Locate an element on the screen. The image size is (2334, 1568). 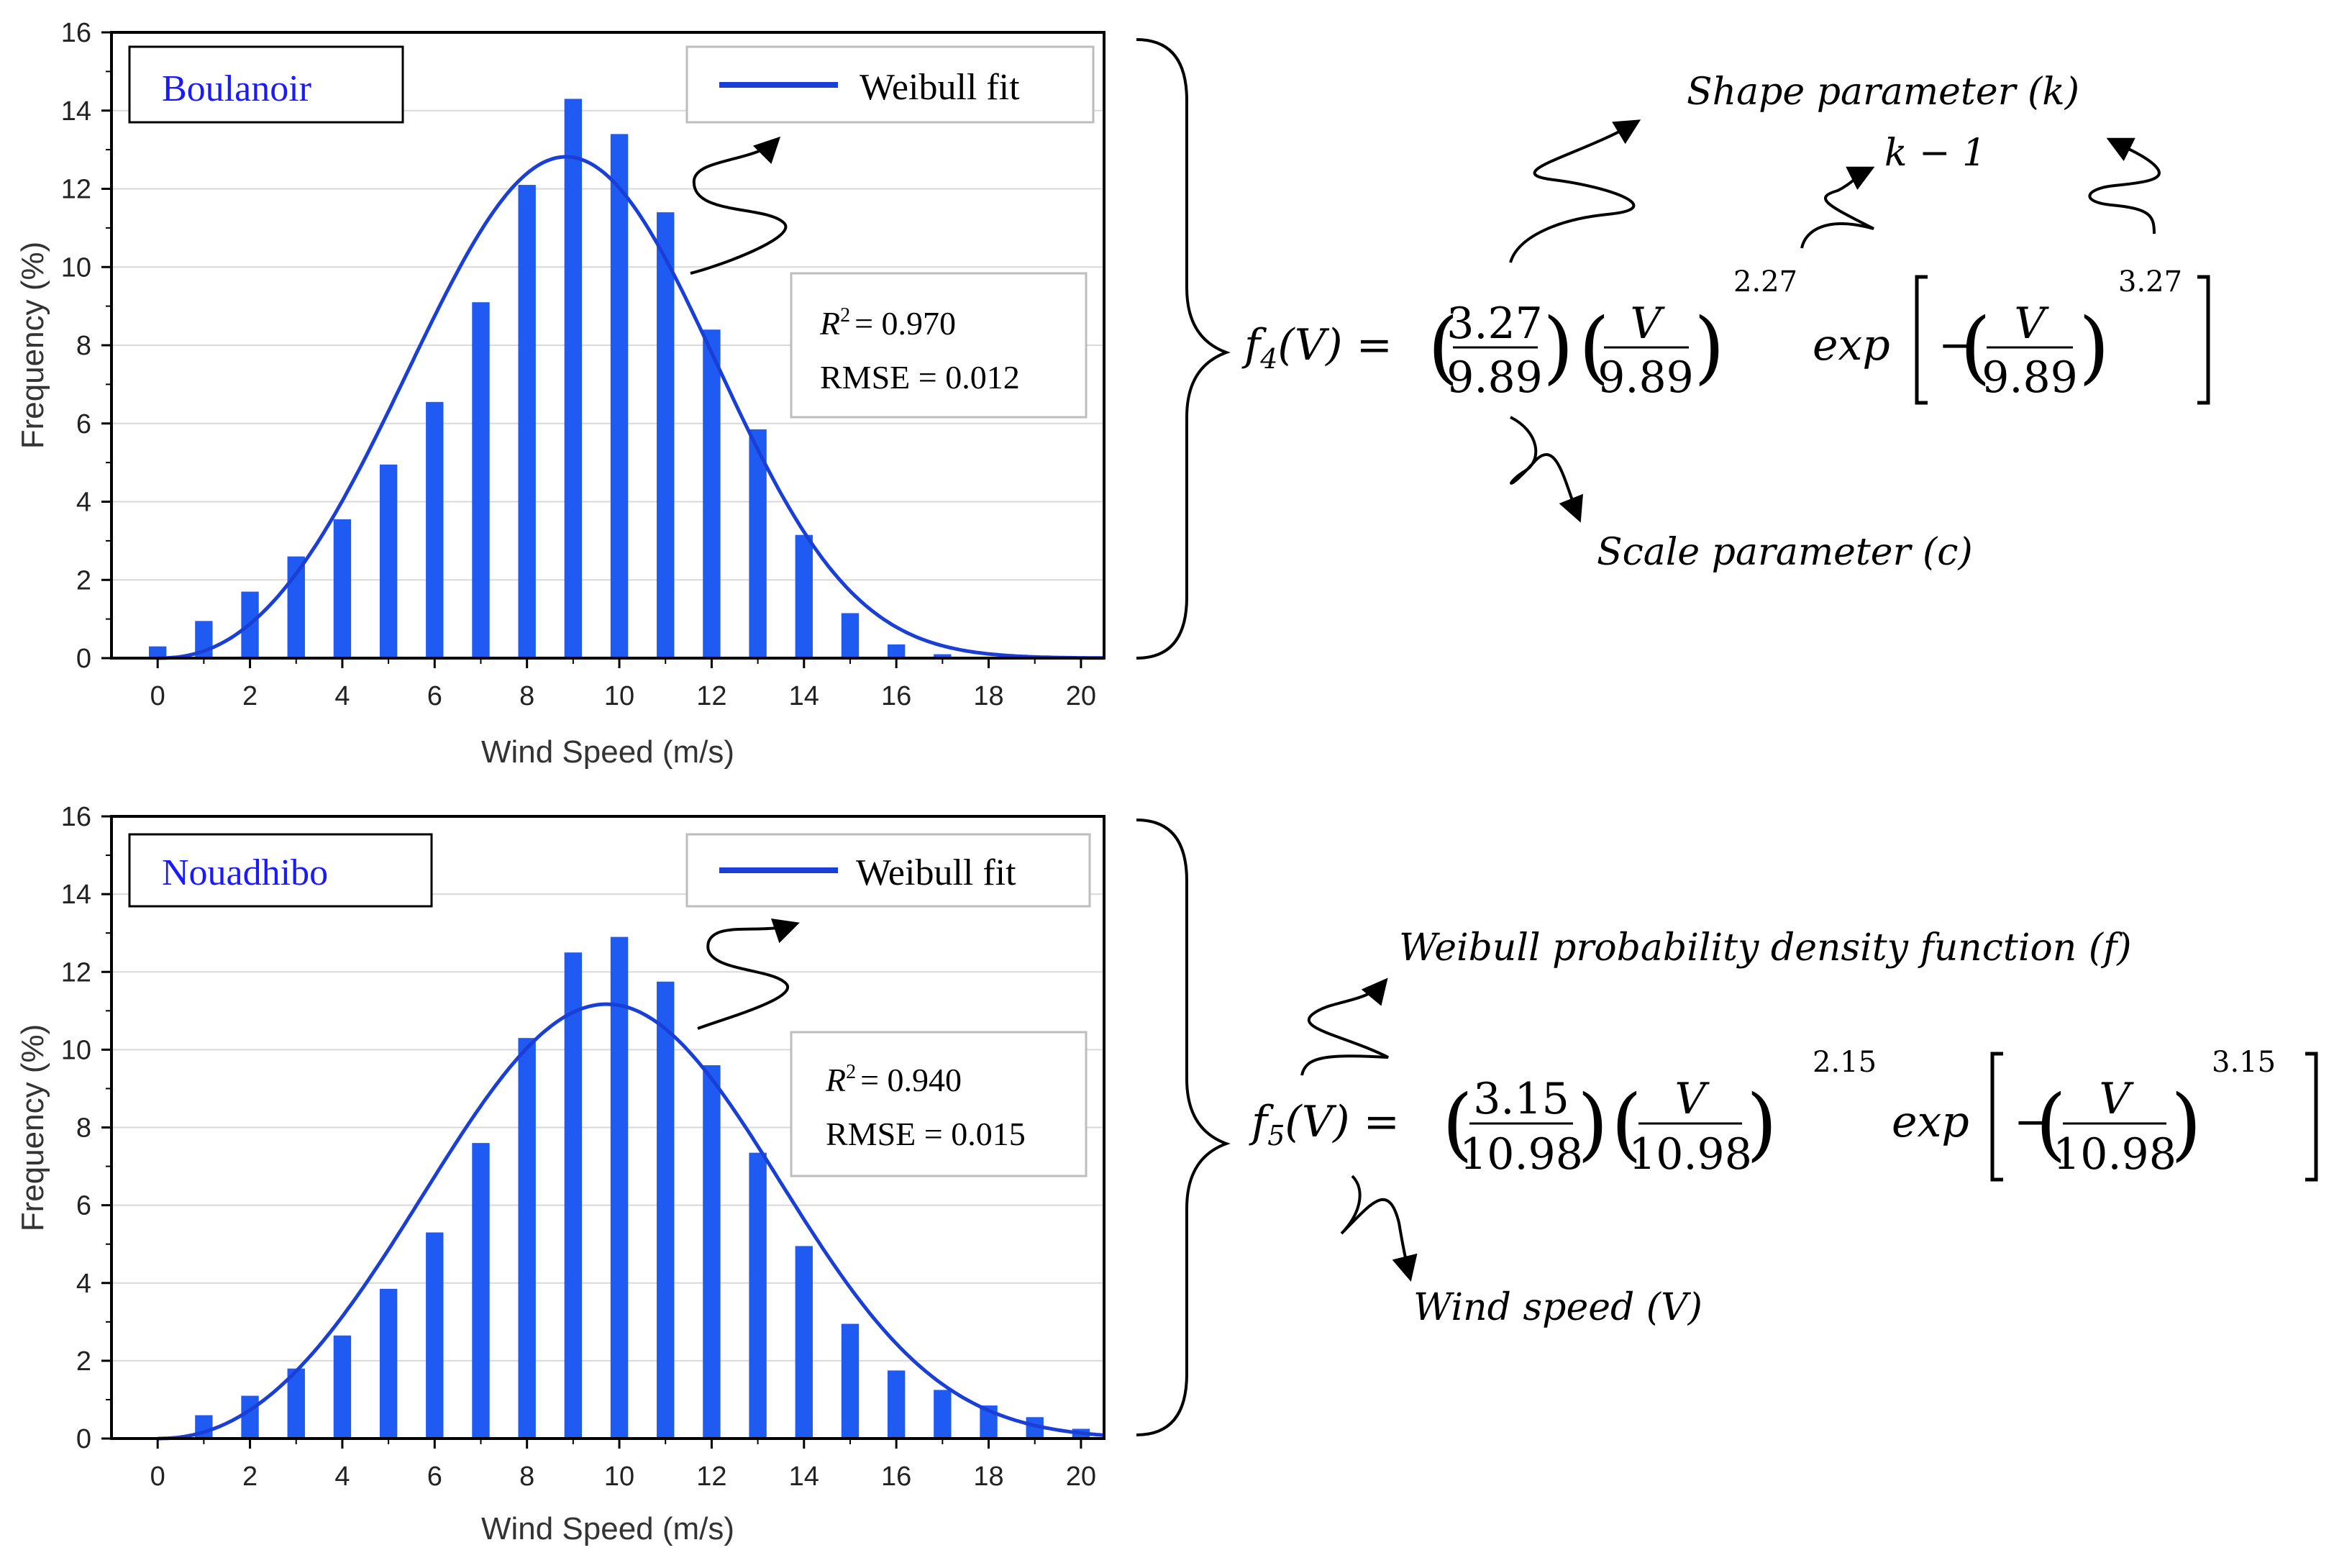
squiggle-arrow-km1 is located at coordinates (1837, 207).